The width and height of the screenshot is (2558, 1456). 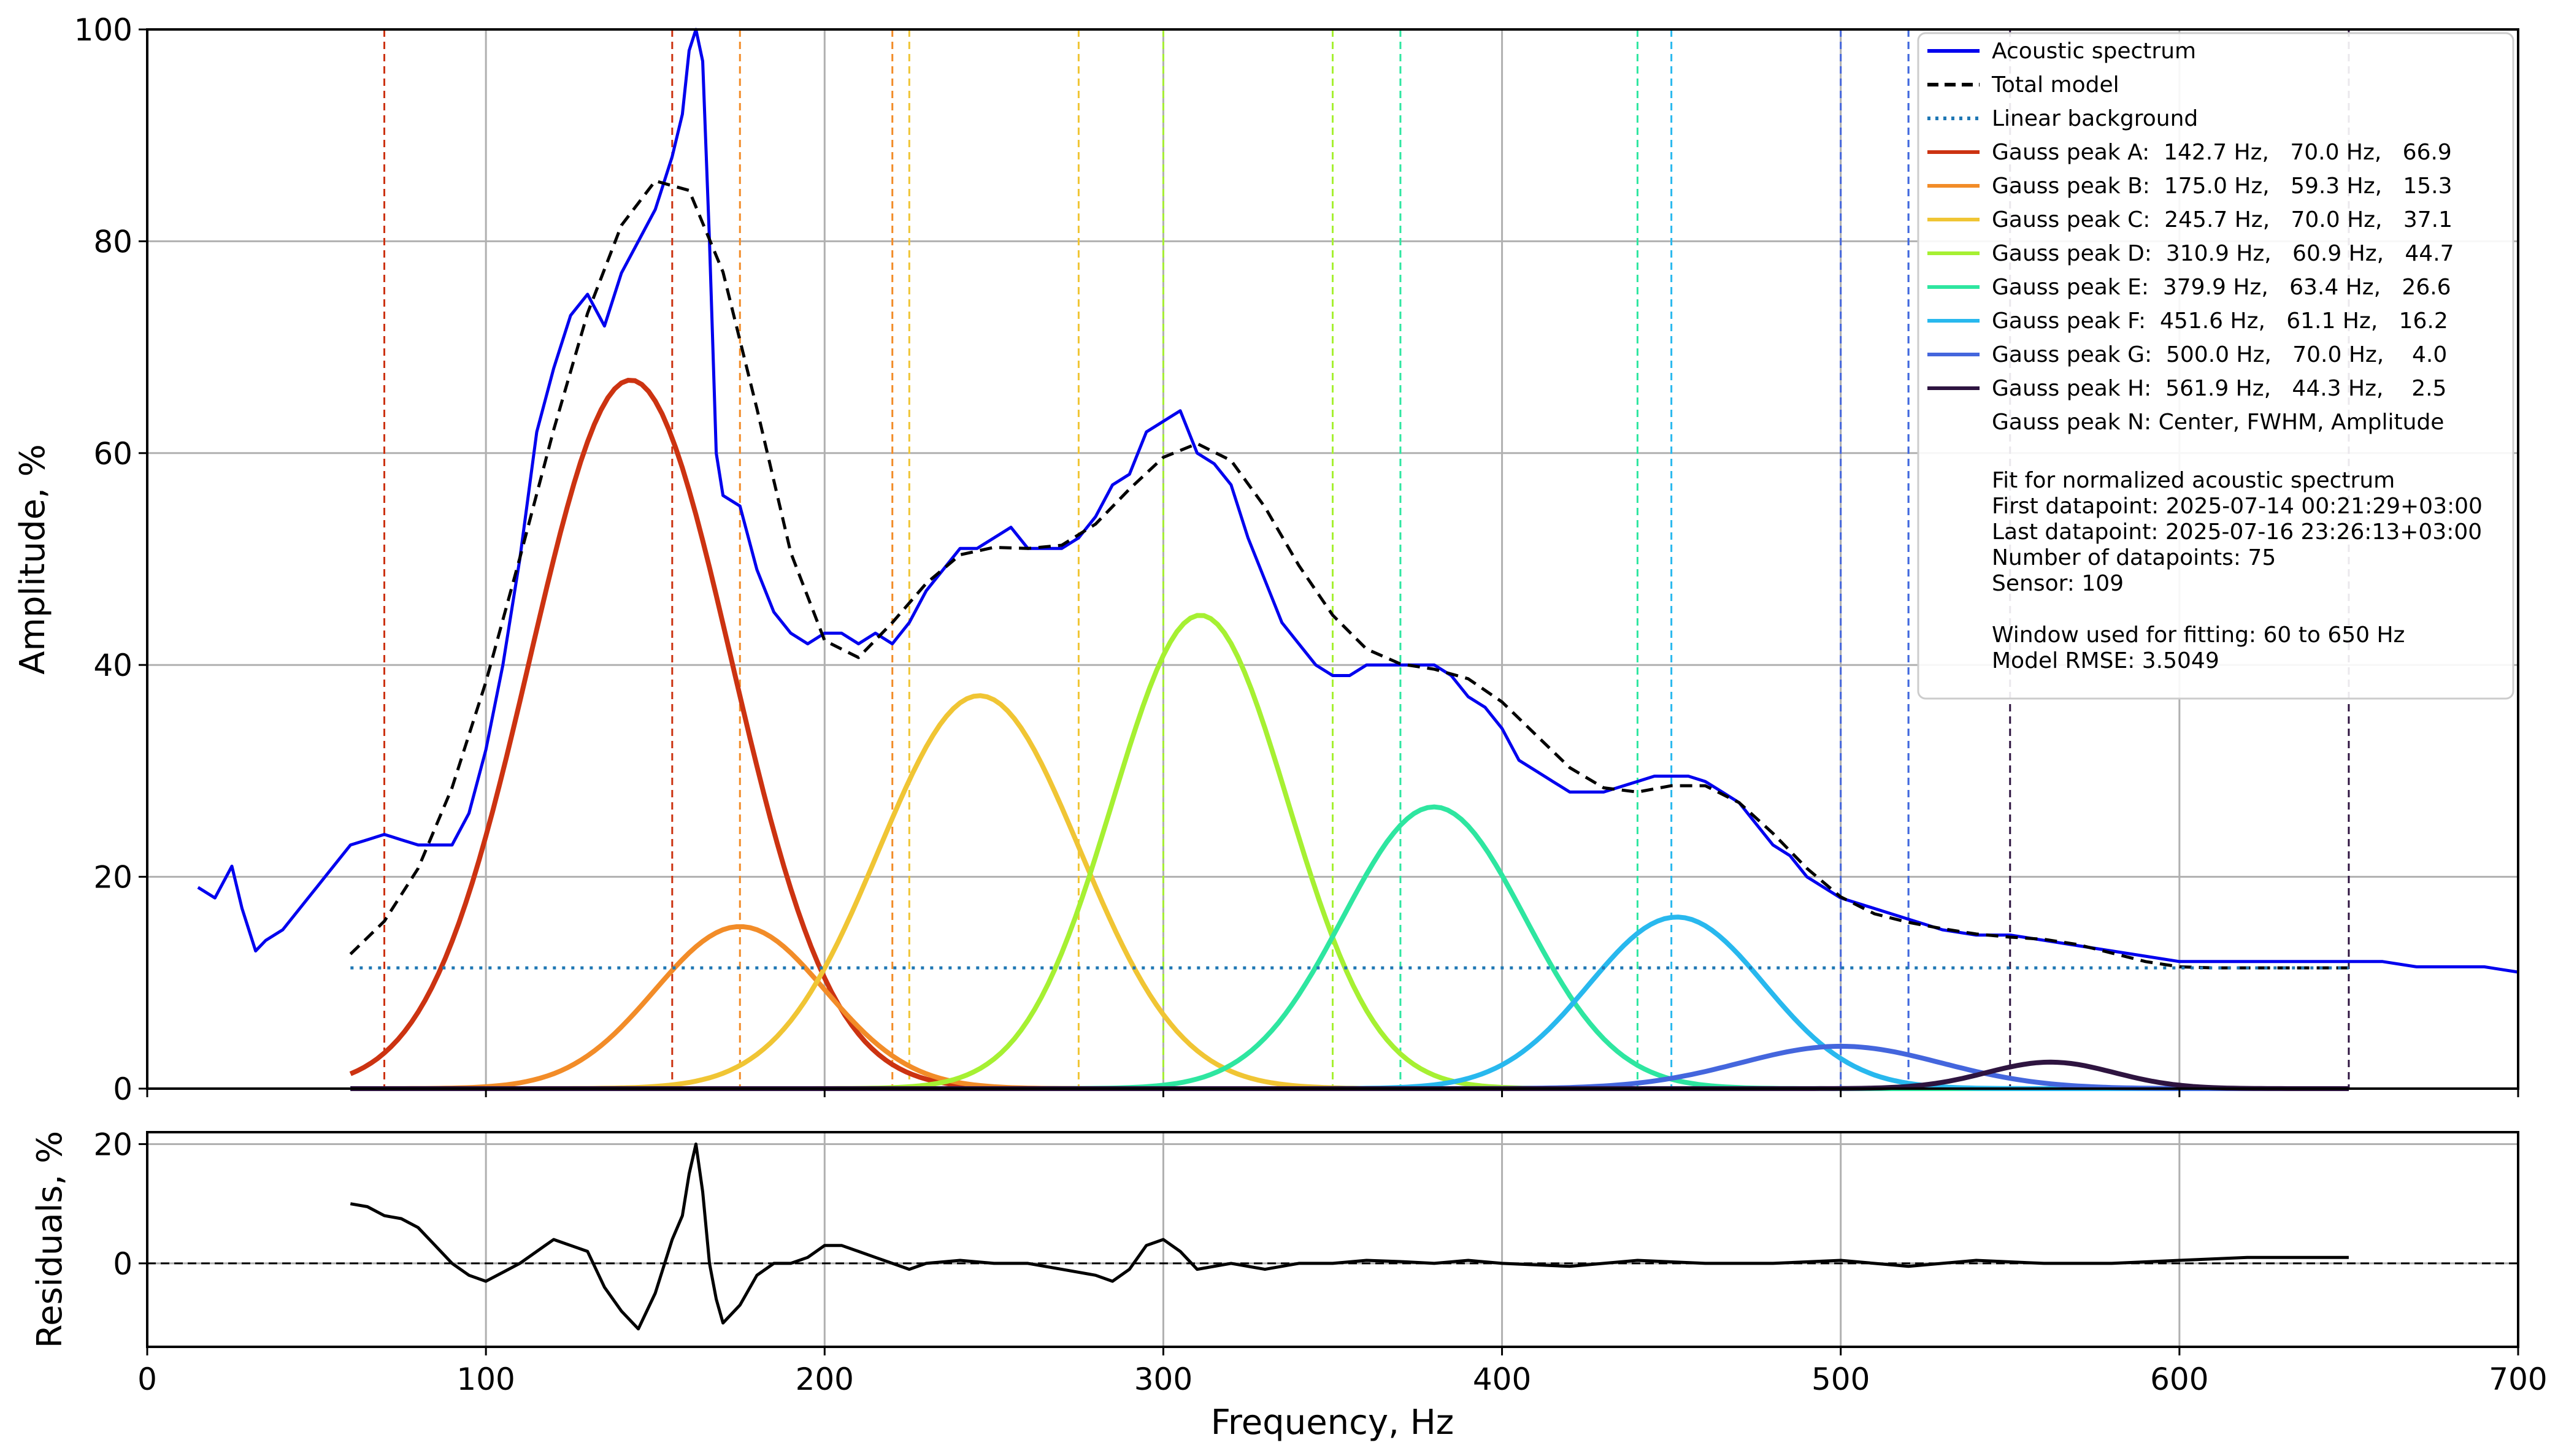 I want to click on legend-box, so click(x=2215, y=366).